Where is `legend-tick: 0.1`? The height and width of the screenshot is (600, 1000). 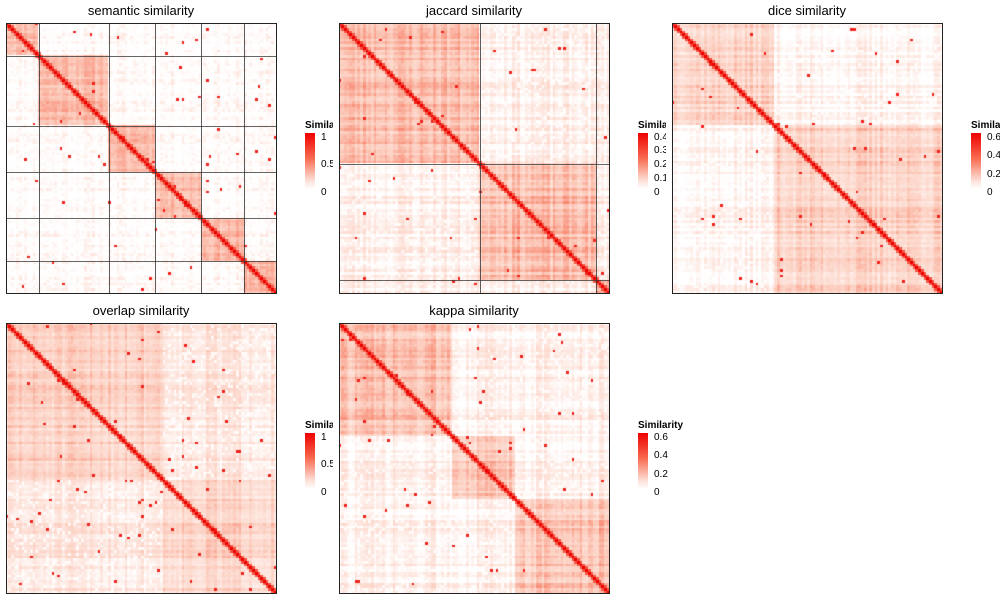 legend-tick: 0.1 is located at coordinates (660, 178).